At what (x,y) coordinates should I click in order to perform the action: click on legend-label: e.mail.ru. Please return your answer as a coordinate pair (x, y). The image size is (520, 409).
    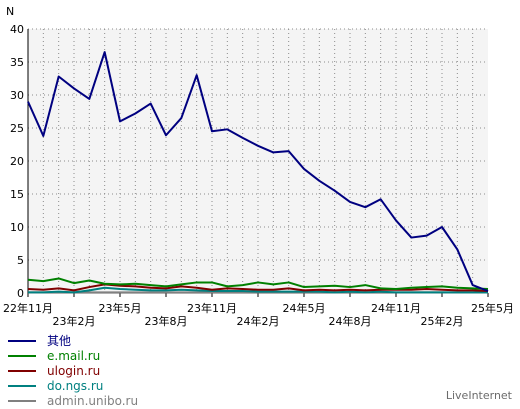
    Looking at the image, I should click on (74, 356).